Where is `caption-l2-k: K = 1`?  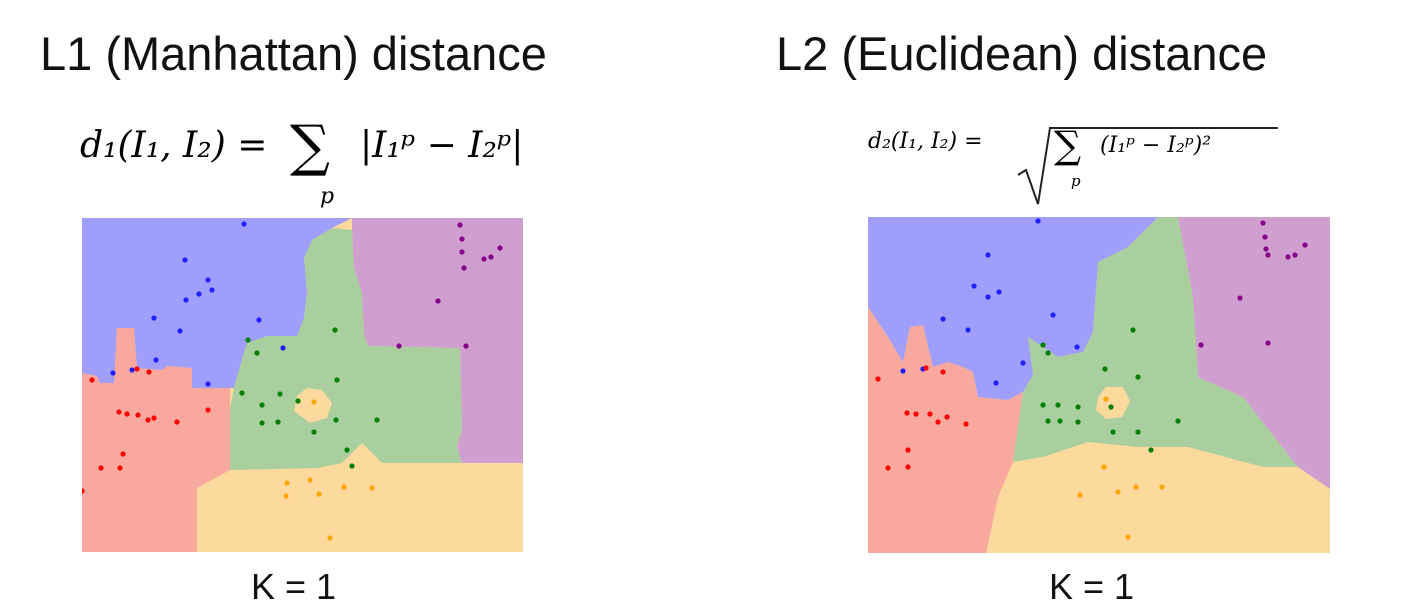 caption-l2-k: K = 1 is located at coordinates (1092, 586).